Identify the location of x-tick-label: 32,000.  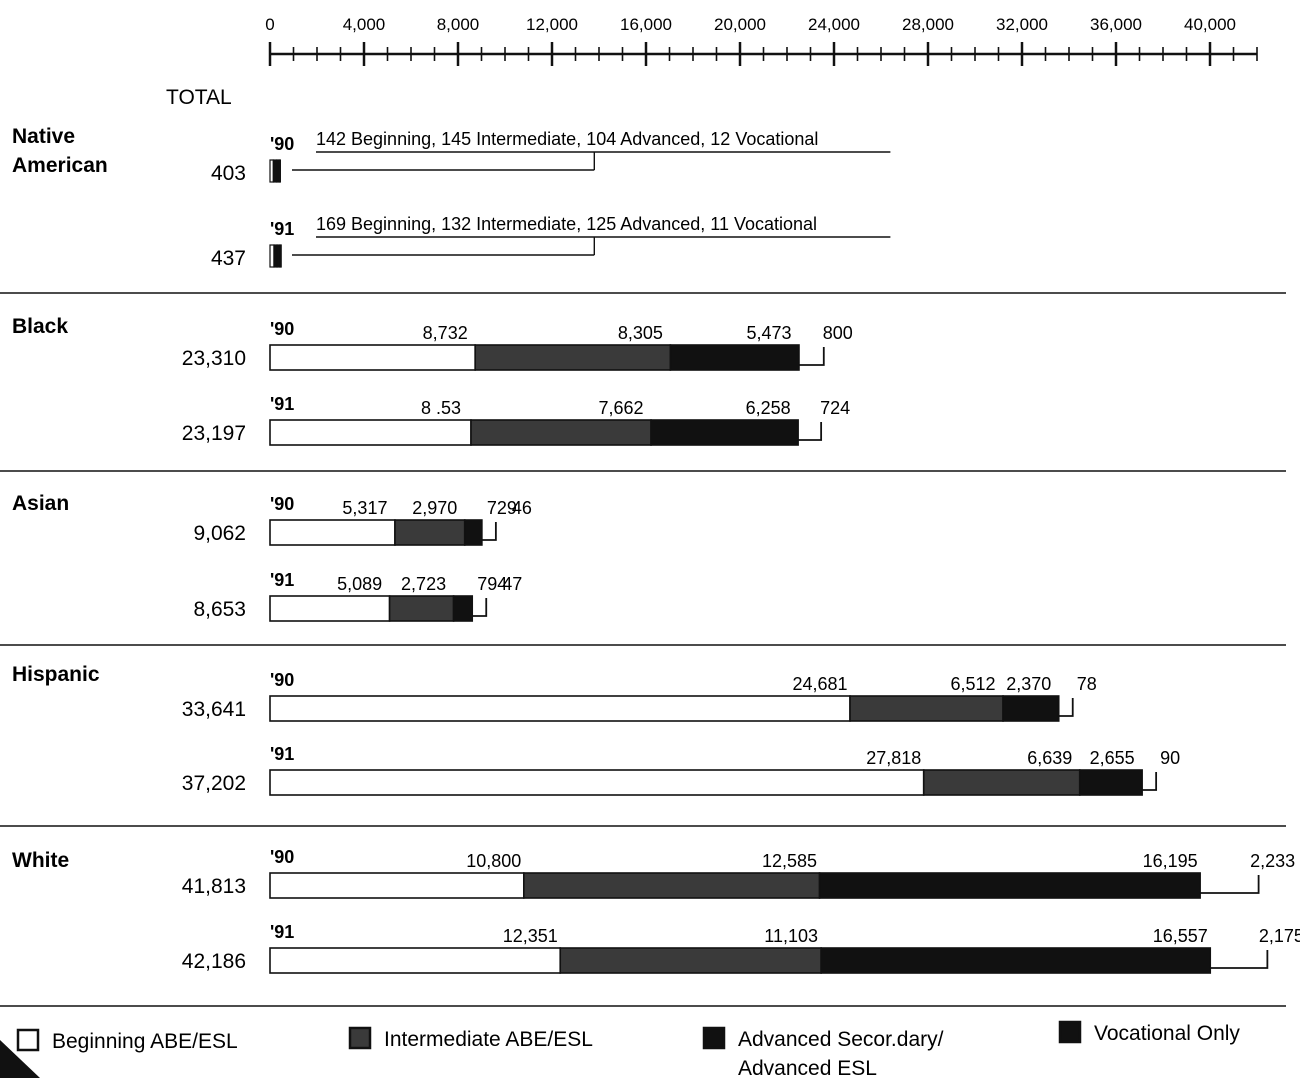
(1022, 24).